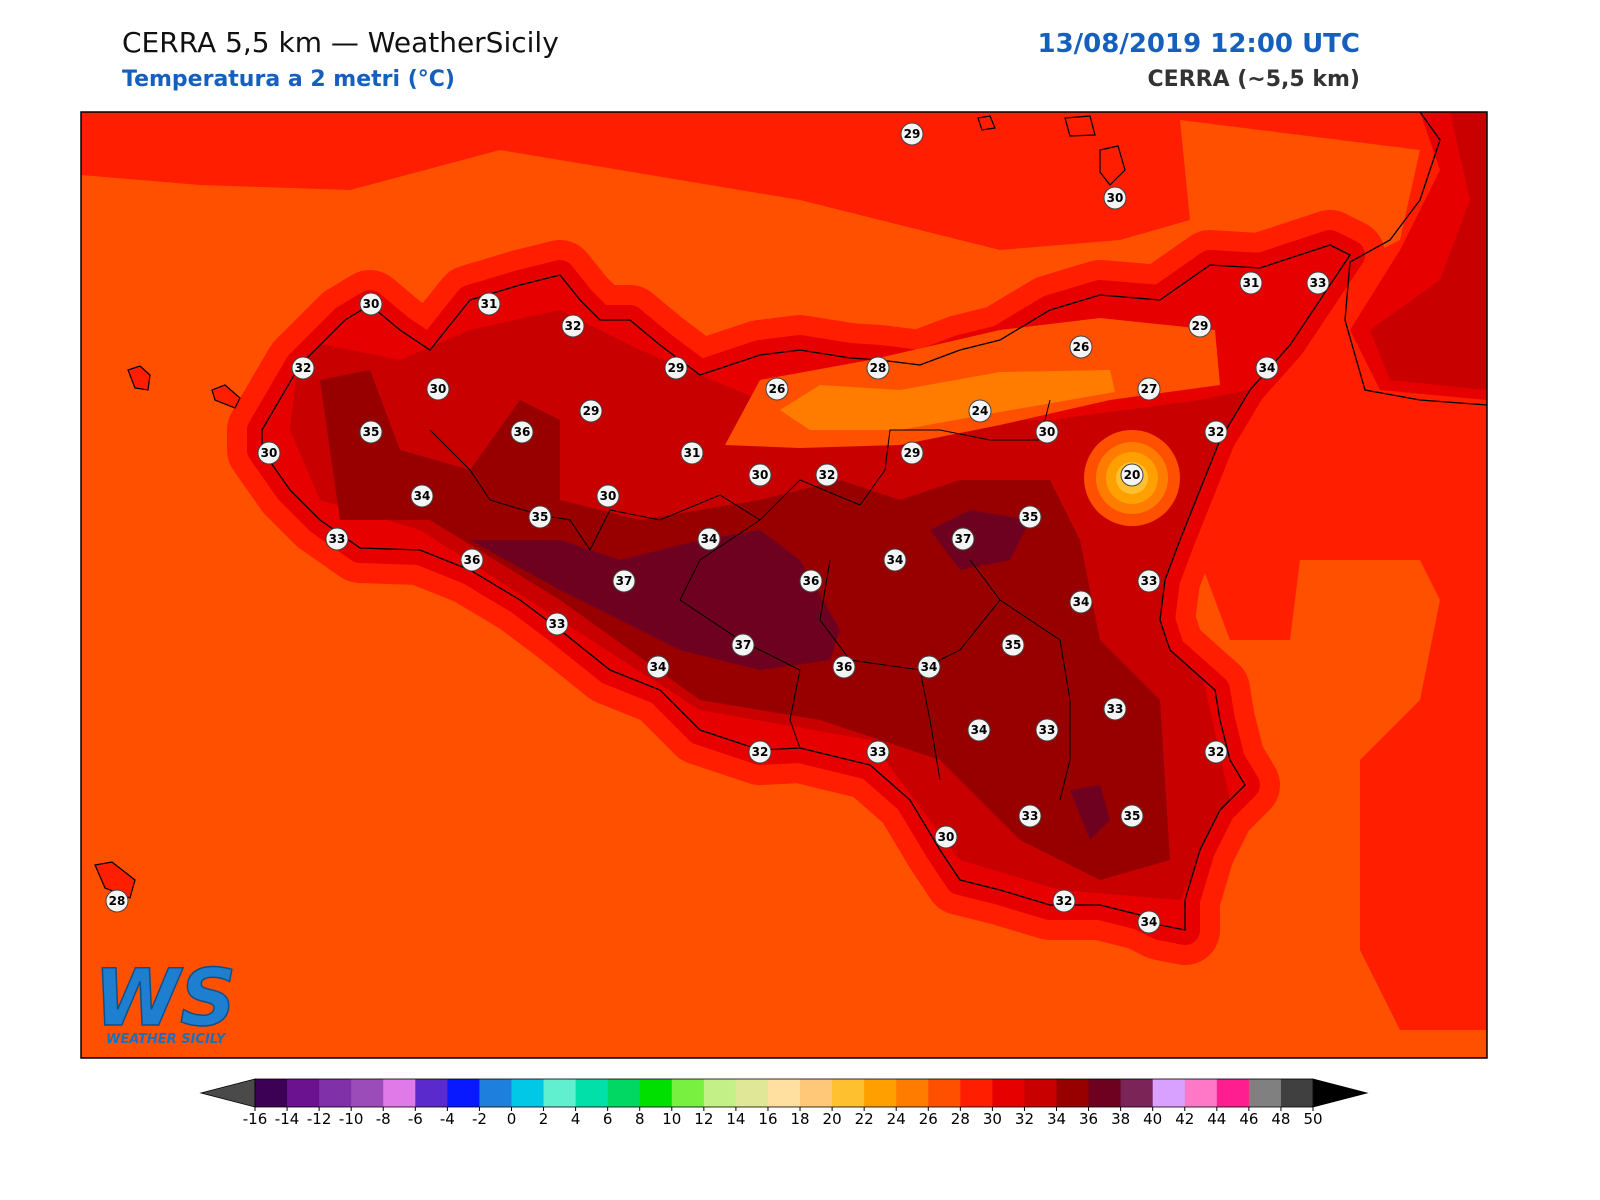 This screenshot has width=1600, height=1200. What do you see at coordinates (479, 1119) in the screenshot?
I see `colorbar-tick-label: -2` at bounding box center [479, 1119].